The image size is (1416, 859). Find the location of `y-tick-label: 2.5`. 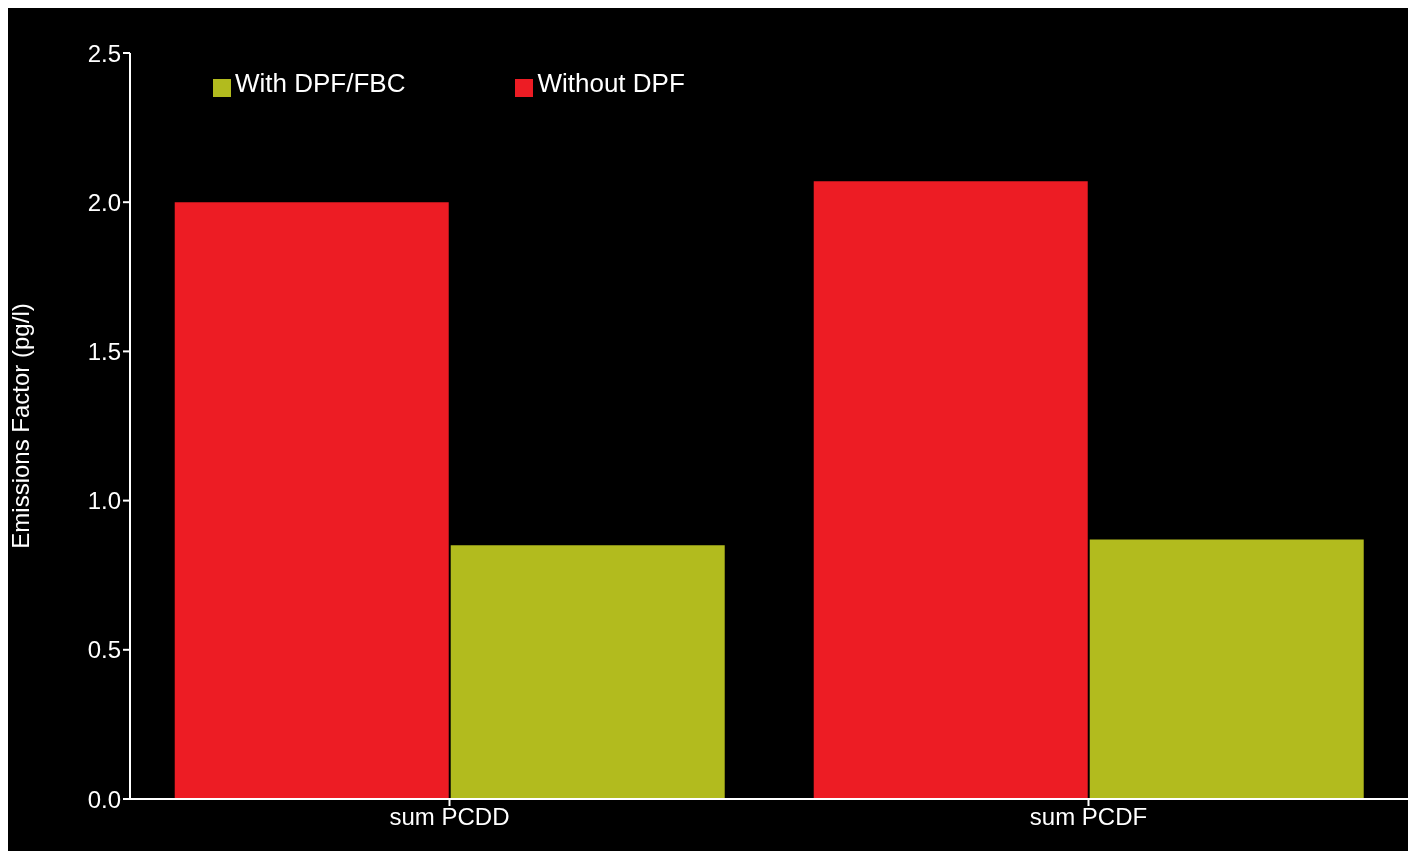

y-tick-label: 2.5 is located at coordinates (104, 53).